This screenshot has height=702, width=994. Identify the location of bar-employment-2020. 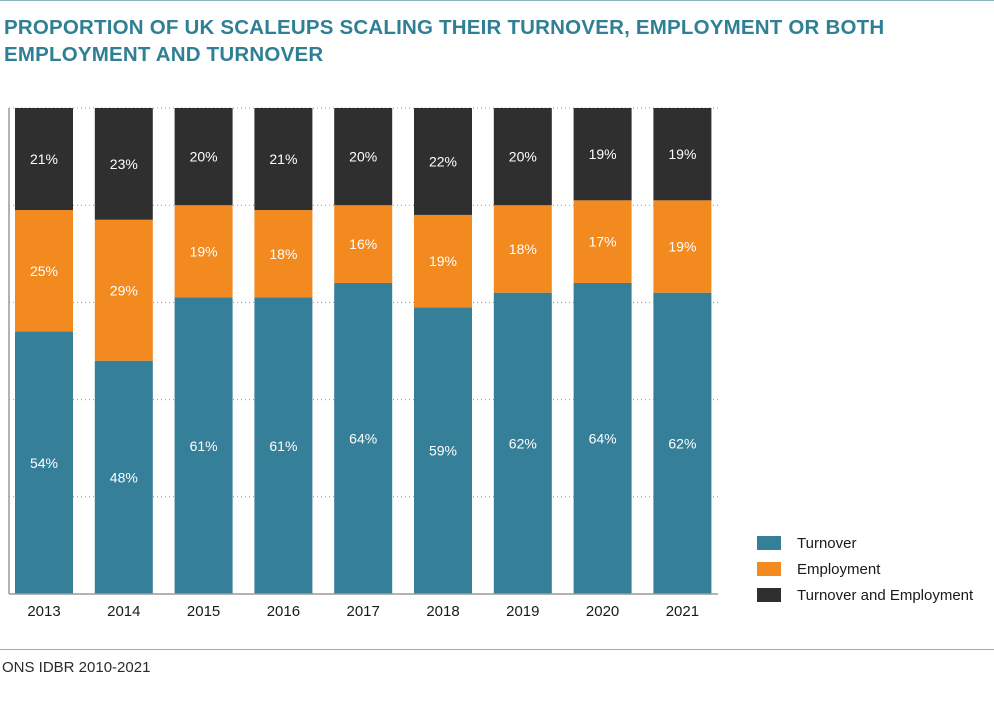
(602, 241).